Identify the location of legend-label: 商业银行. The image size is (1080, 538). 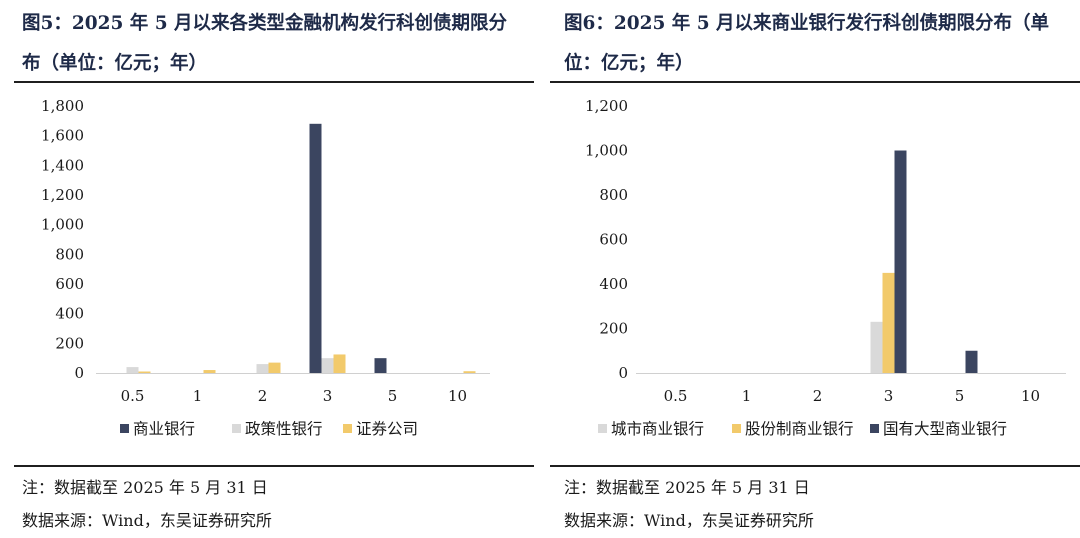
(164, 429).